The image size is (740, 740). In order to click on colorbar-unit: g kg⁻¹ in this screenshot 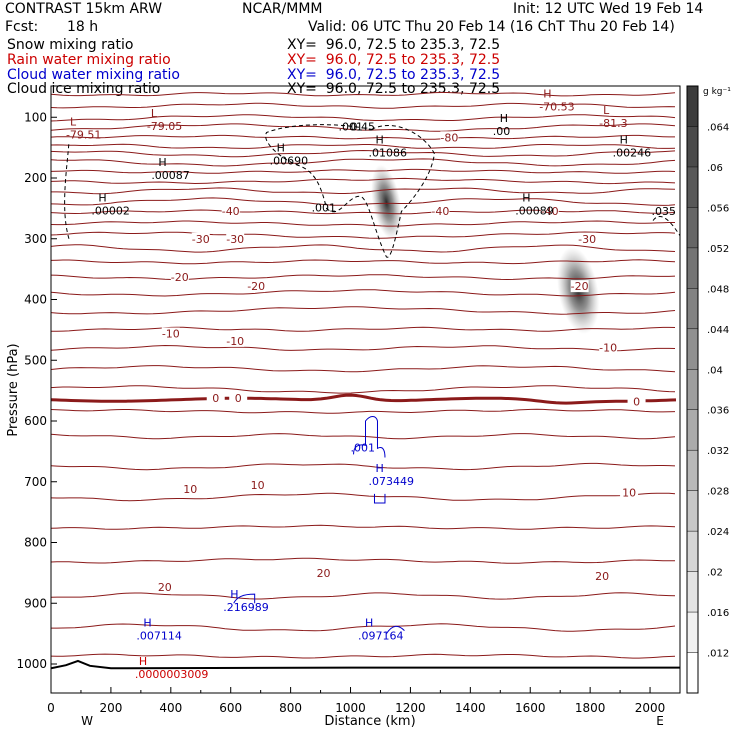, I will do `click(717, 92)`.